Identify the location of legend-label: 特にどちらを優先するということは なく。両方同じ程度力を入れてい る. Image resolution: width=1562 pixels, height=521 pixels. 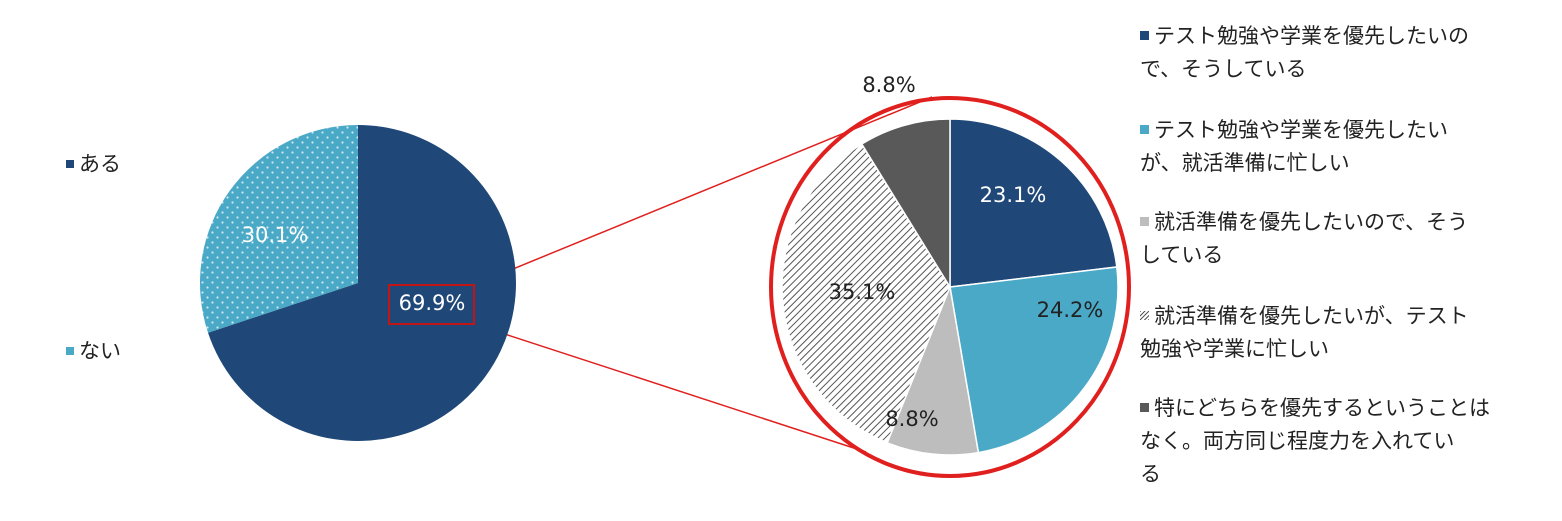
(1315, 441).